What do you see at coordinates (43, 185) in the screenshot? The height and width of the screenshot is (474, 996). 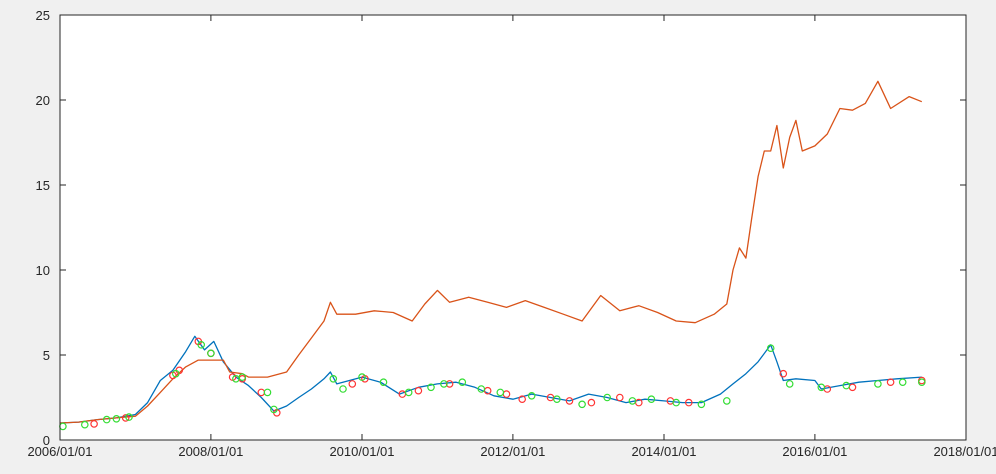 I see `y-tick-label: 15` at bounding box center [43, 185].